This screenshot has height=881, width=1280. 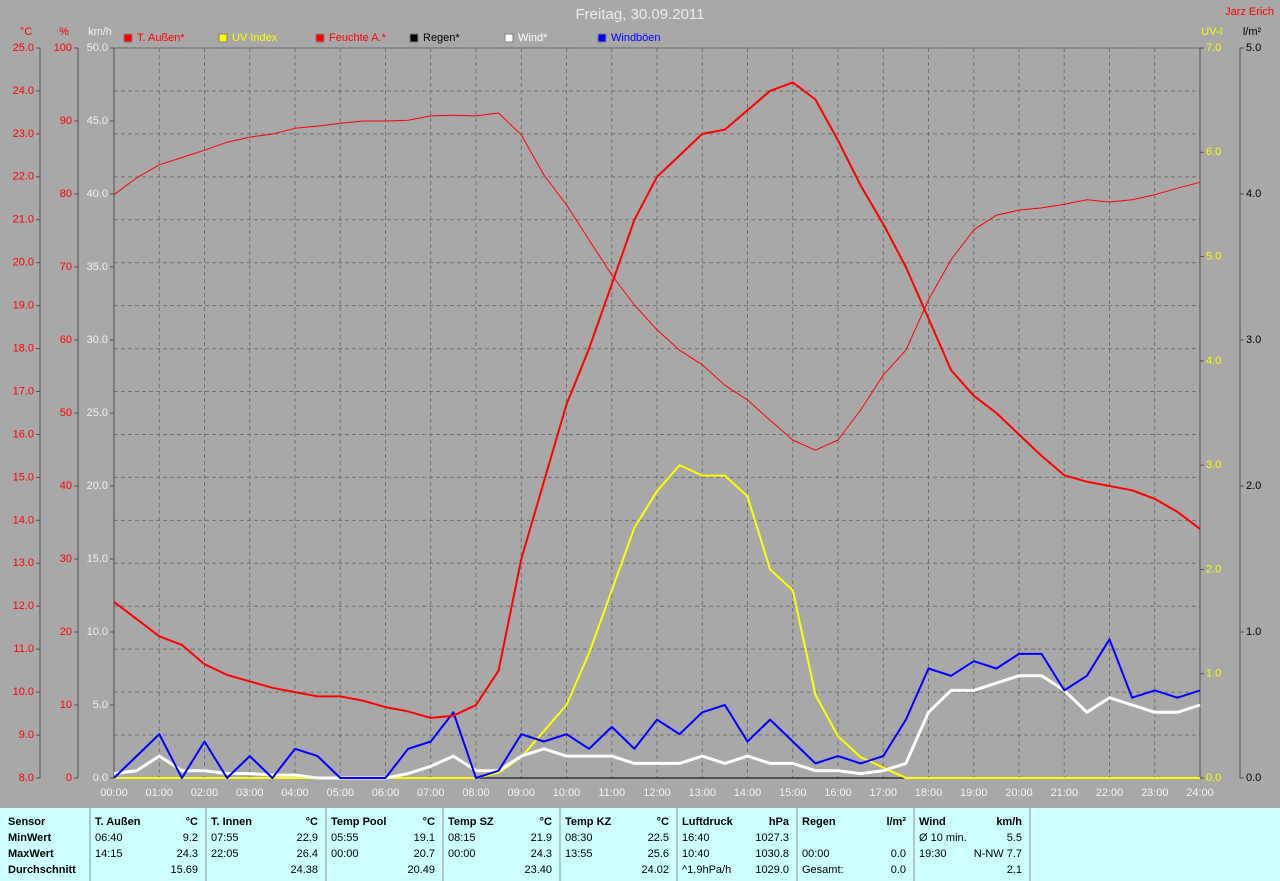 I want to click on y-tick-label: 45.0, so click(x=97, y=121).